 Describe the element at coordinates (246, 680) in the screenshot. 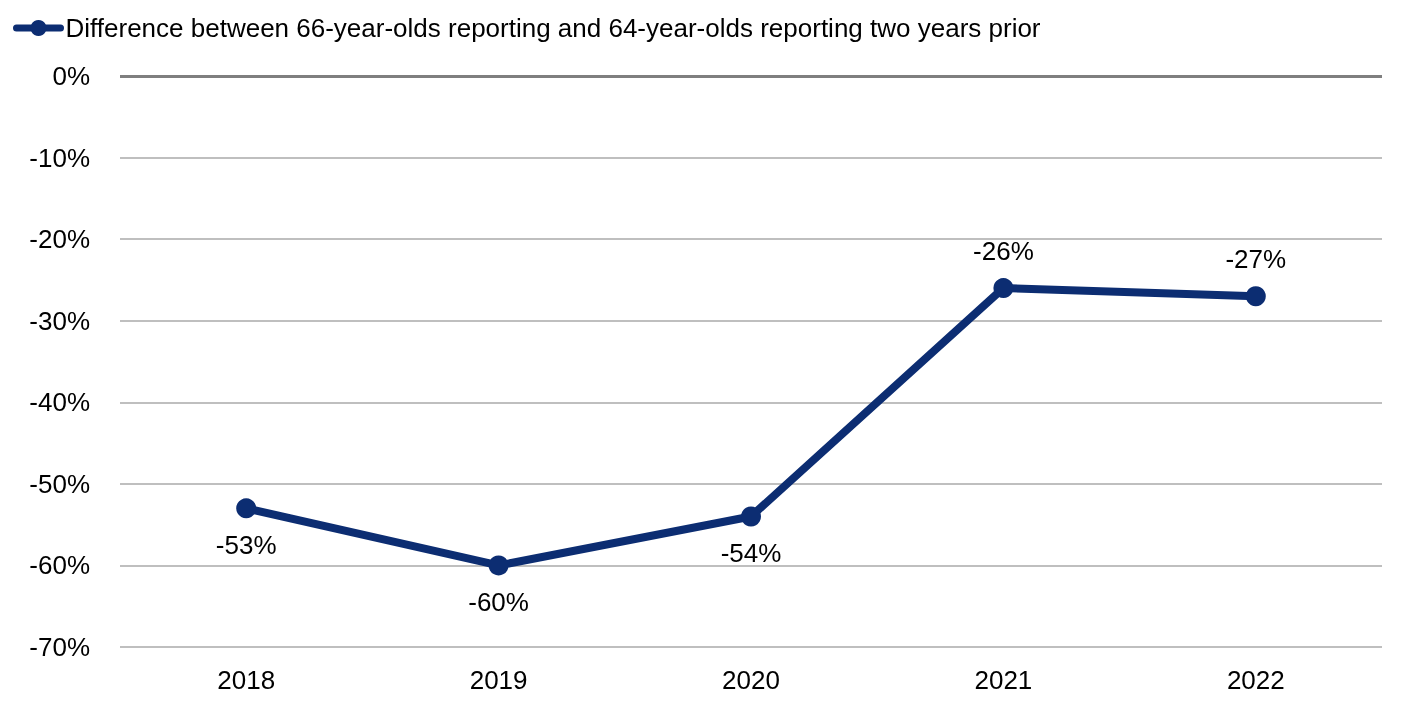

I see `x-tick-label: 2018` at that location.